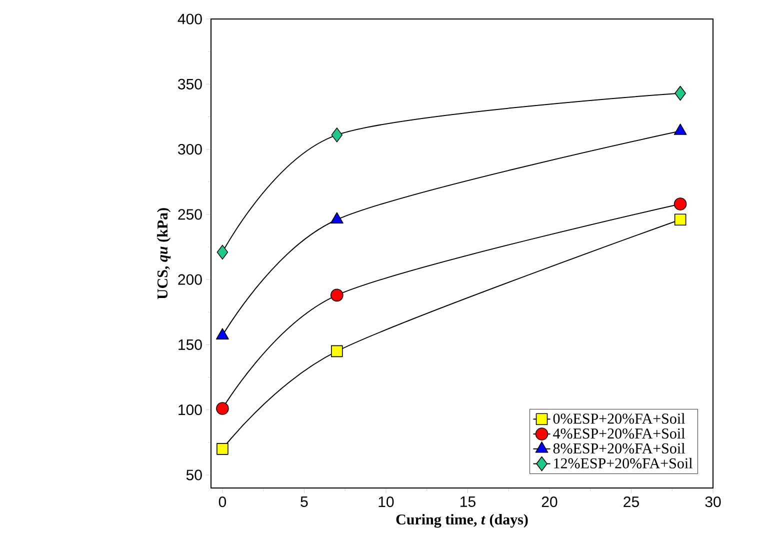 This screenshot has height=548, width=778. I want to click on legend-label: 8%ESP+20%FA+Soil, so click(619, 448).